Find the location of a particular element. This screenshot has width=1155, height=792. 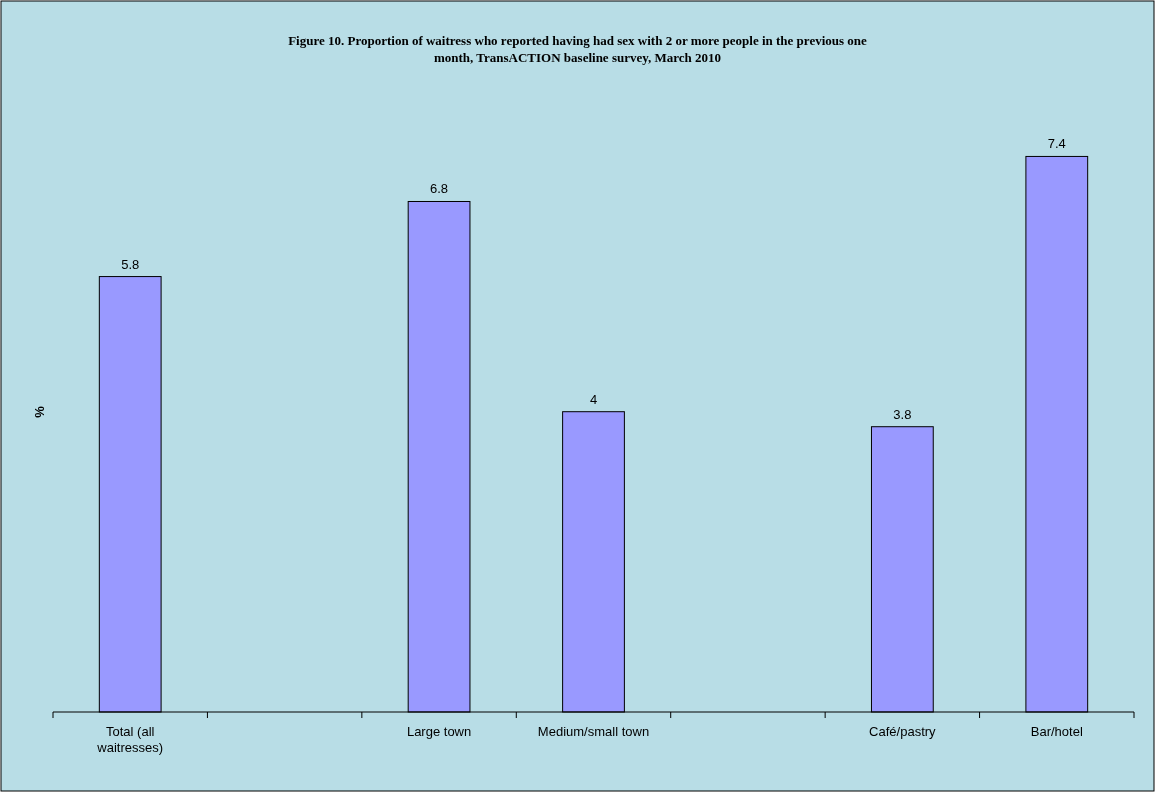

data-label: 3.8 is located at coordinates (902, 414).